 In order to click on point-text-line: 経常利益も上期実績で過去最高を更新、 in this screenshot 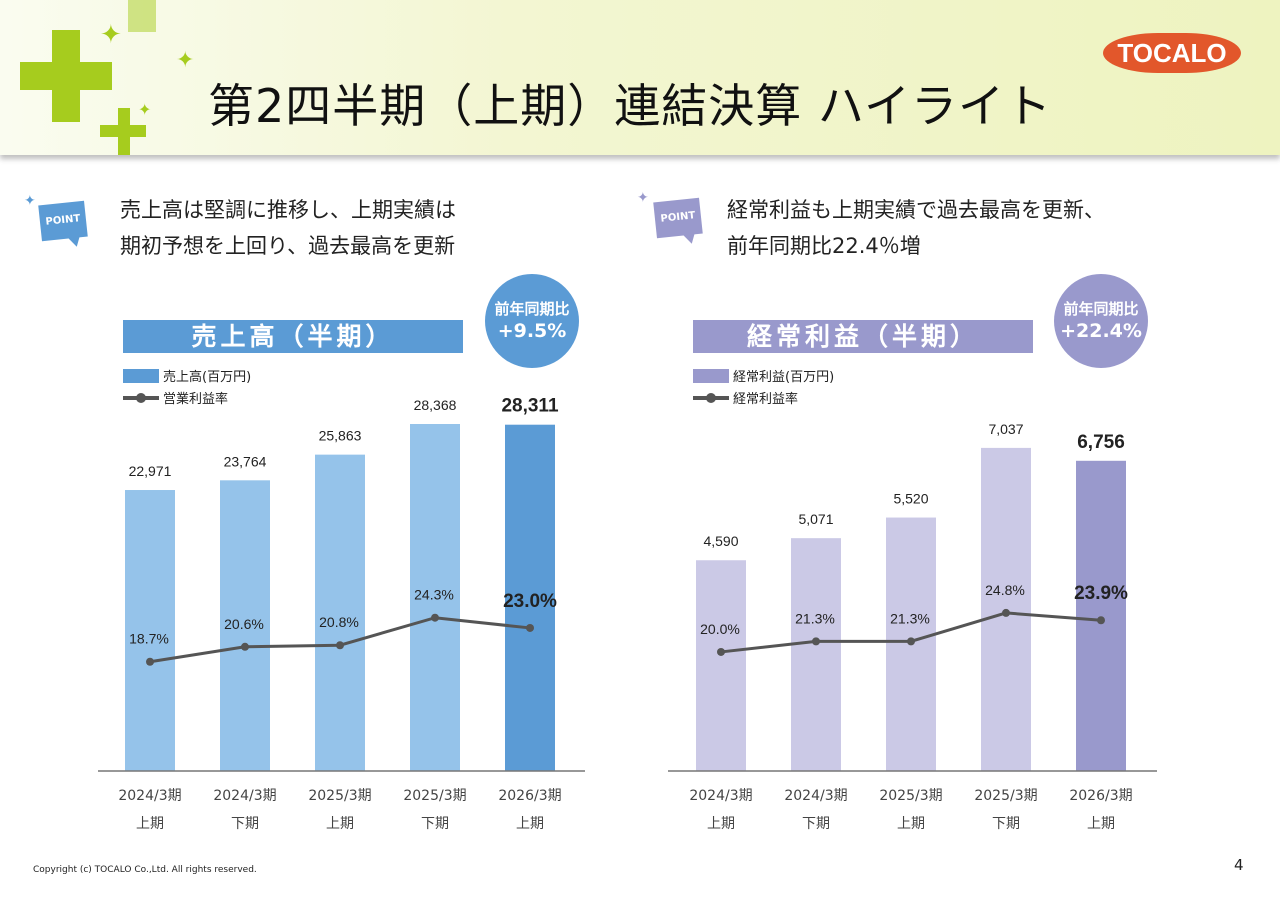, I will do `click(916, 210)`.